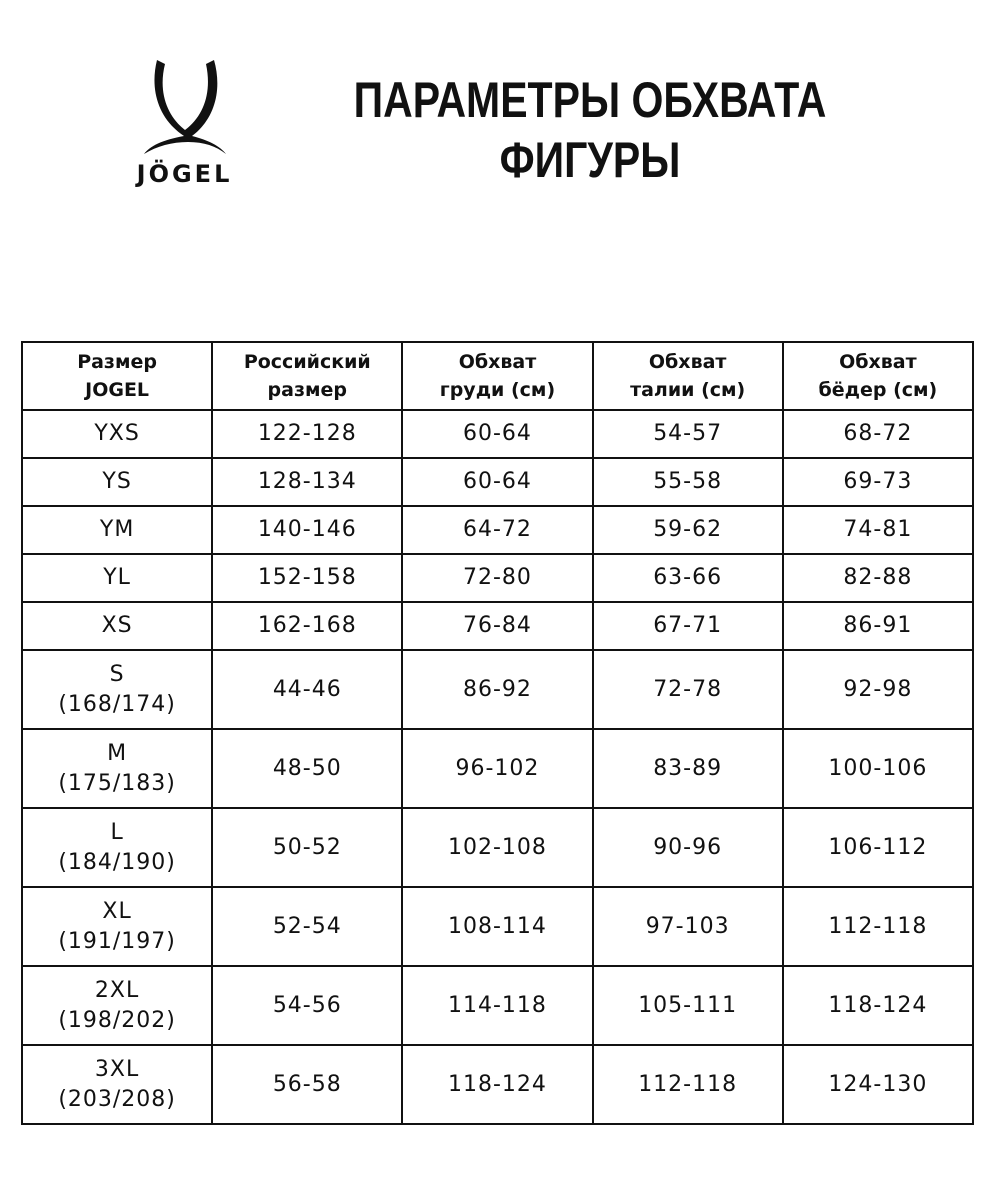  Describe the element at coordinates (878, 847) in the screenshot. I see `cell-hips: 106-112` at that location.